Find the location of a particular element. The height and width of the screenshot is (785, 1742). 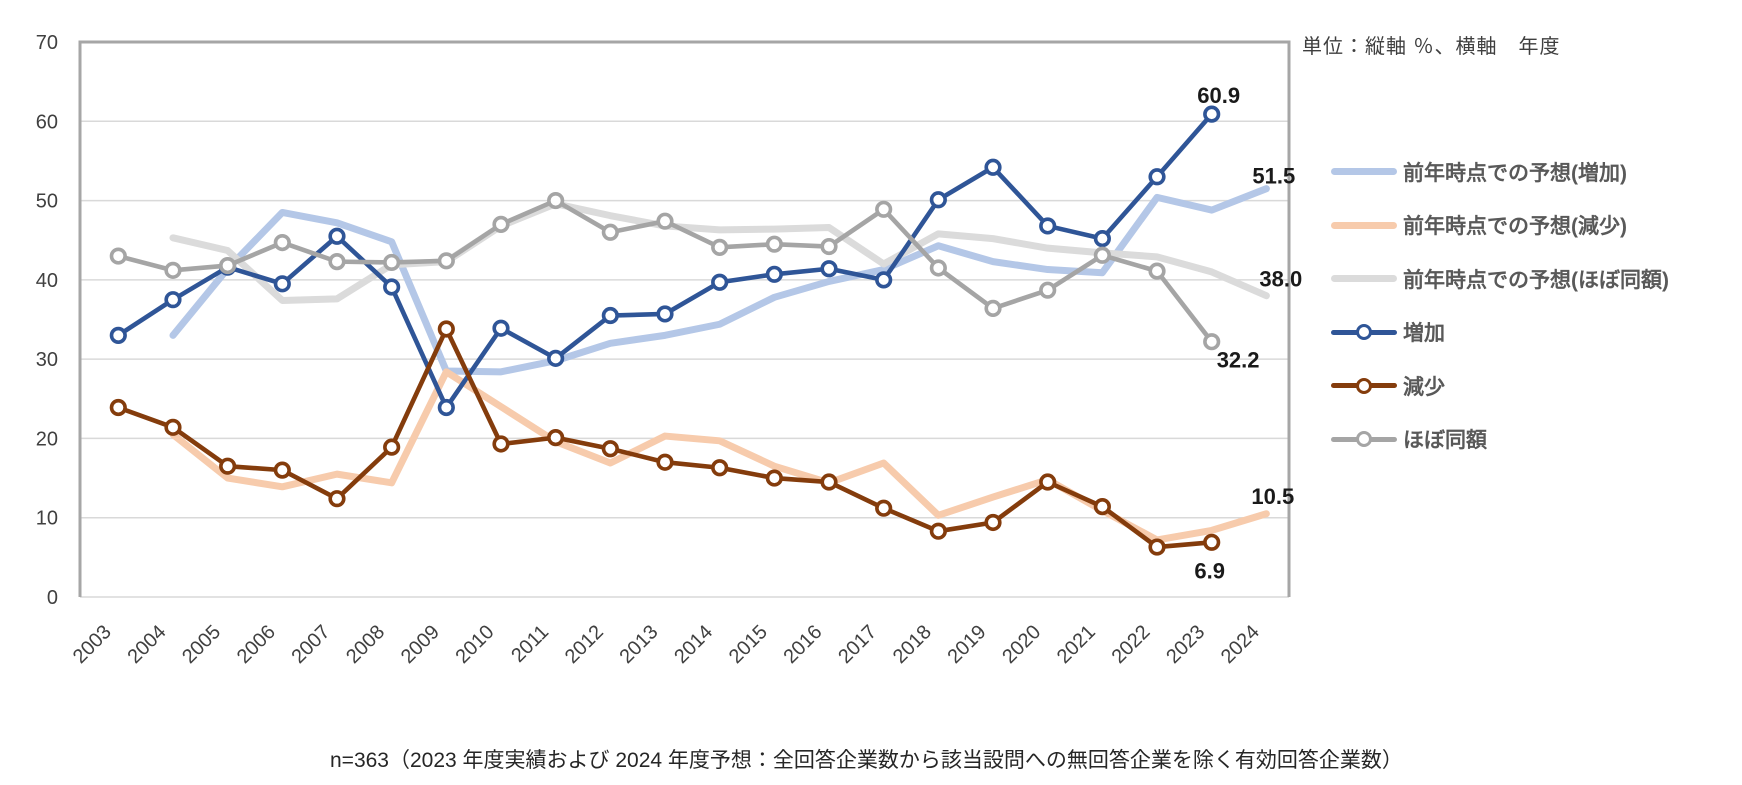

legend-item-same: ほぼ同額 is located at coordinates (1500, 440).